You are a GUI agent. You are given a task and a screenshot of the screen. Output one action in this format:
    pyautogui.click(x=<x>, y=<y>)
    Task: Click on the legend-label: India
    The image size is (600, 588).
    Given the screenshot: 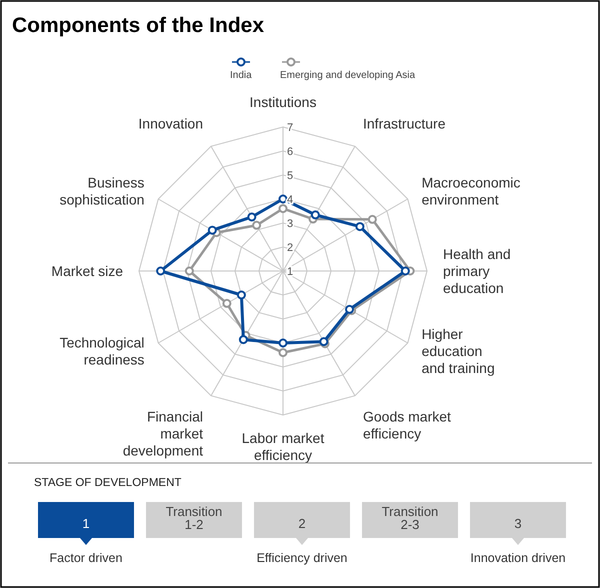 What is the action you would take?
    pyautogui.click(x=241, y=75)
    